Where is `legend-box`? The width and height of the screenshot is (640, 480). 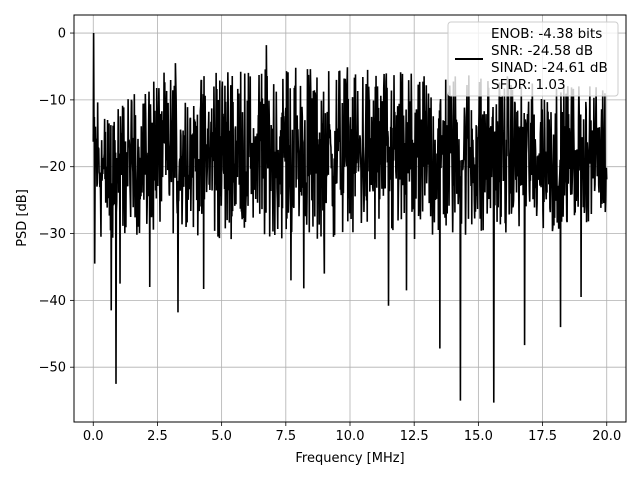
legend-box is located at coordinates (533, 59).